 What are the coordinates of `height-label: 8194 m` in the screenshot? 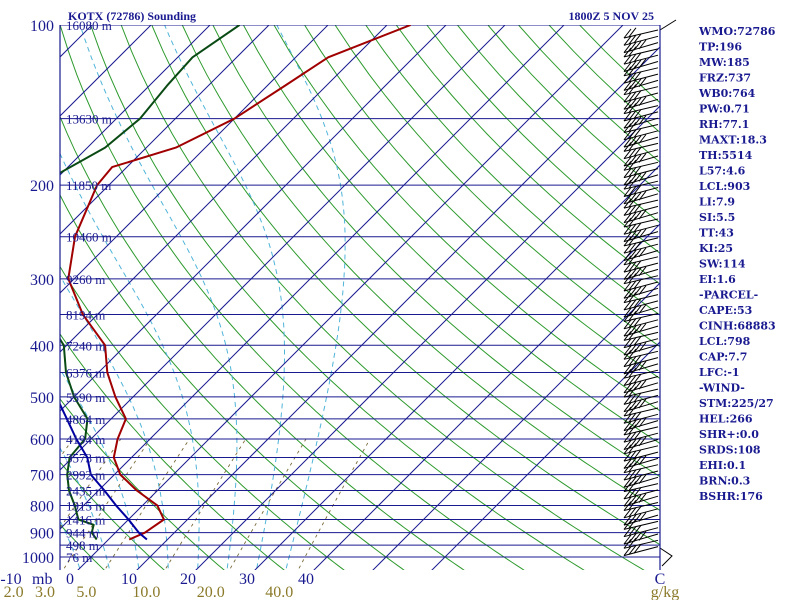 It's located at (85, 314).